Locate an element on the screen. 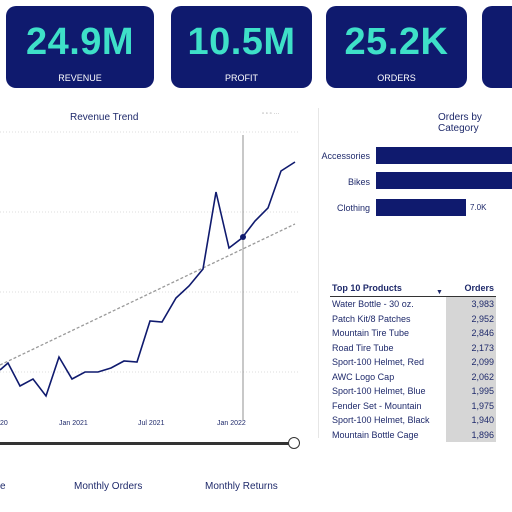  orders-cell: 2,952 is located at coordinates (471, 318).